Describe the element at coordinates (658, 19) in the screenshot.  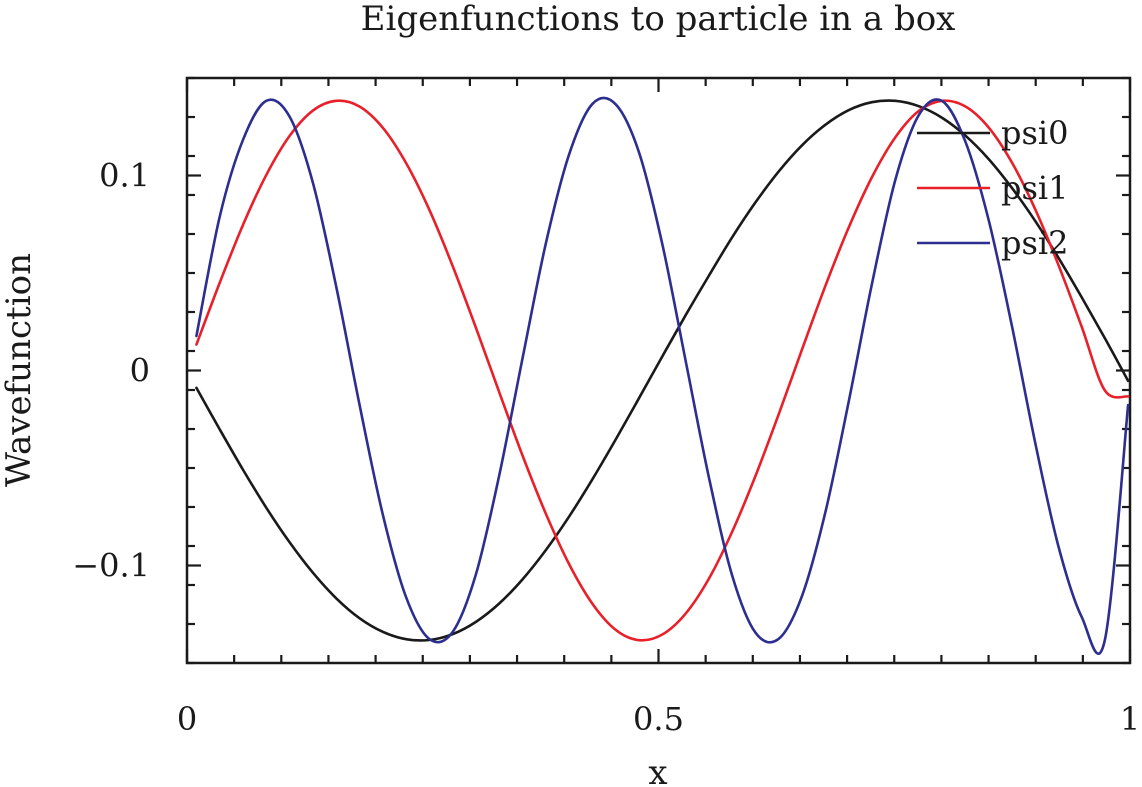
I see `chart-title: Eigenfunctions to particle in a box` at that location.